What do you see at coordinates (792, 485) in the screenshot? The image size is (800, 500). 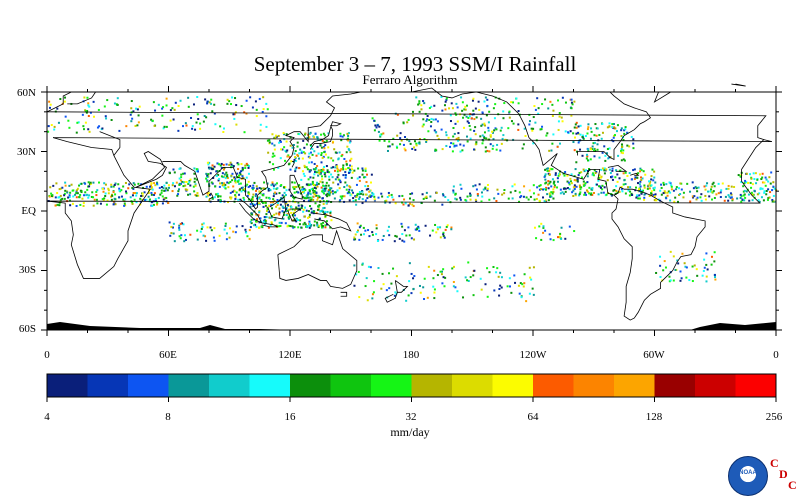 I see `cdc-logo-letter-c2: C` at bounding box center [792, 485].